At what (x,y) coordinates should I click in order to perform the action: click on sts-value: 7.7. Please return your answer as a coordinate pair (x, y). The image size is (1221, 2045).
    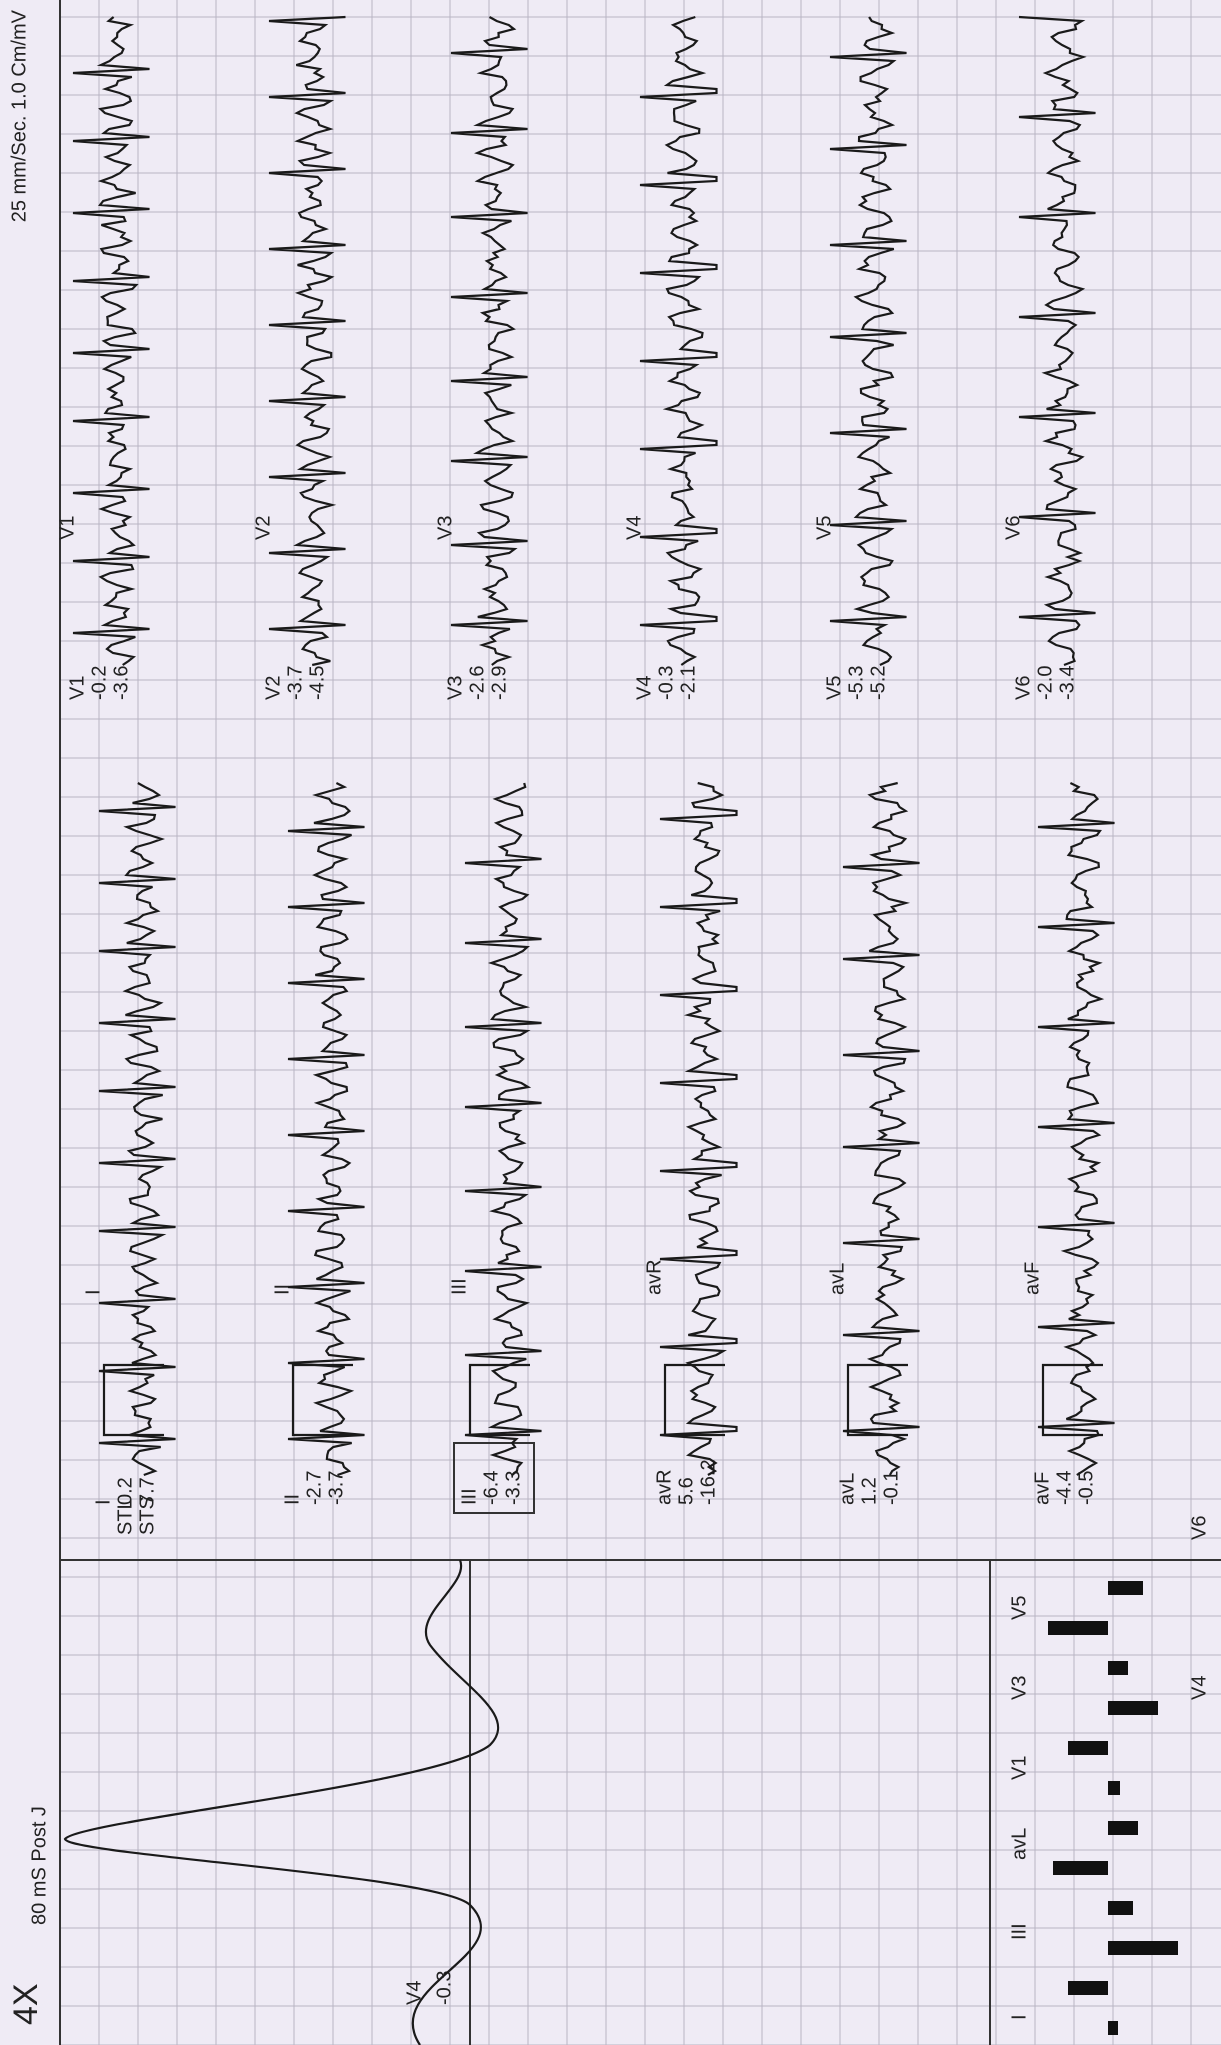
    Looking at the image, I should click on (147, 1491).